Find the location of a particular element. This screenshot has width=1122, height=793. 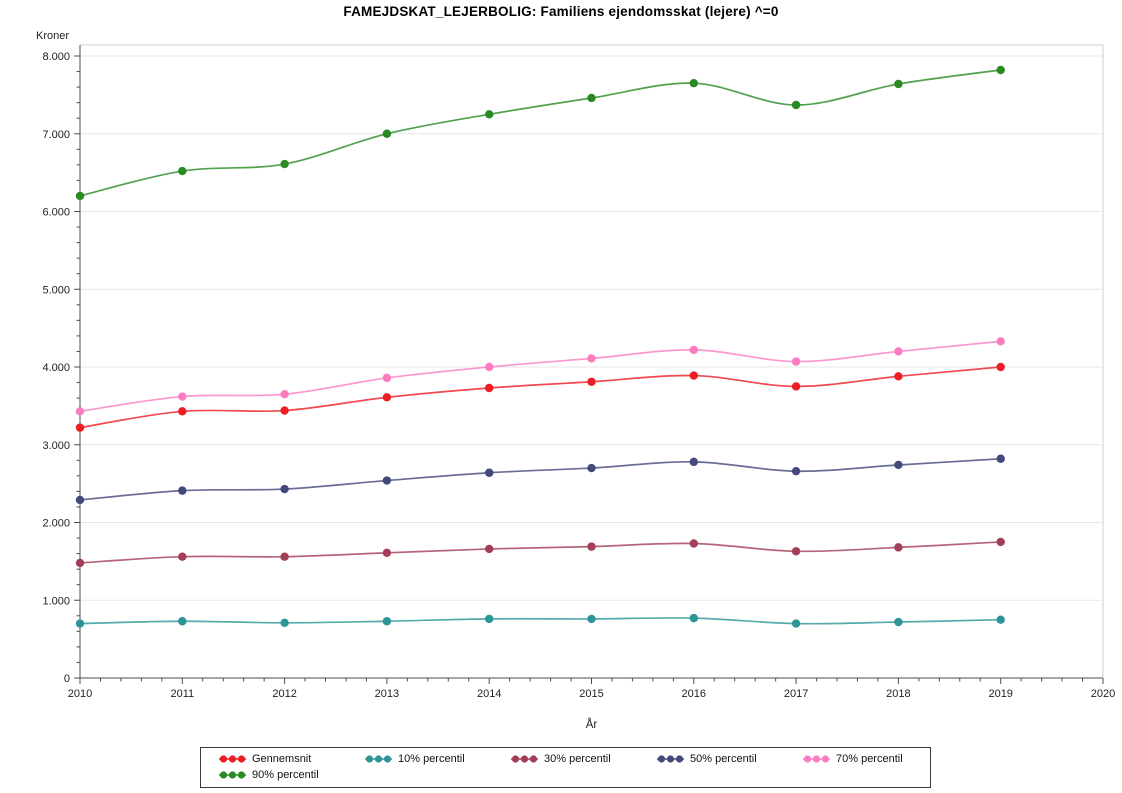

svg-text: 5.000 is located at coordinates (56, 290).